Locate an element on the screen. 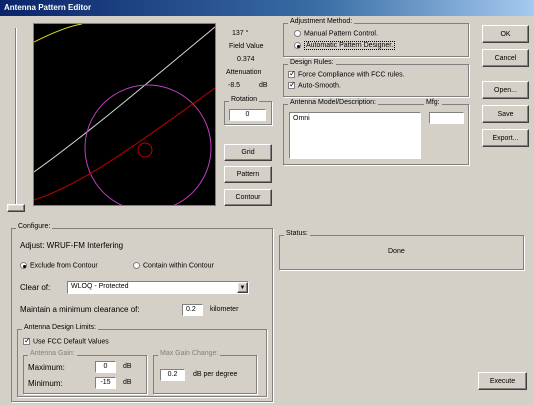  configure-legend: Configure: is located at coordinates (34, 226).